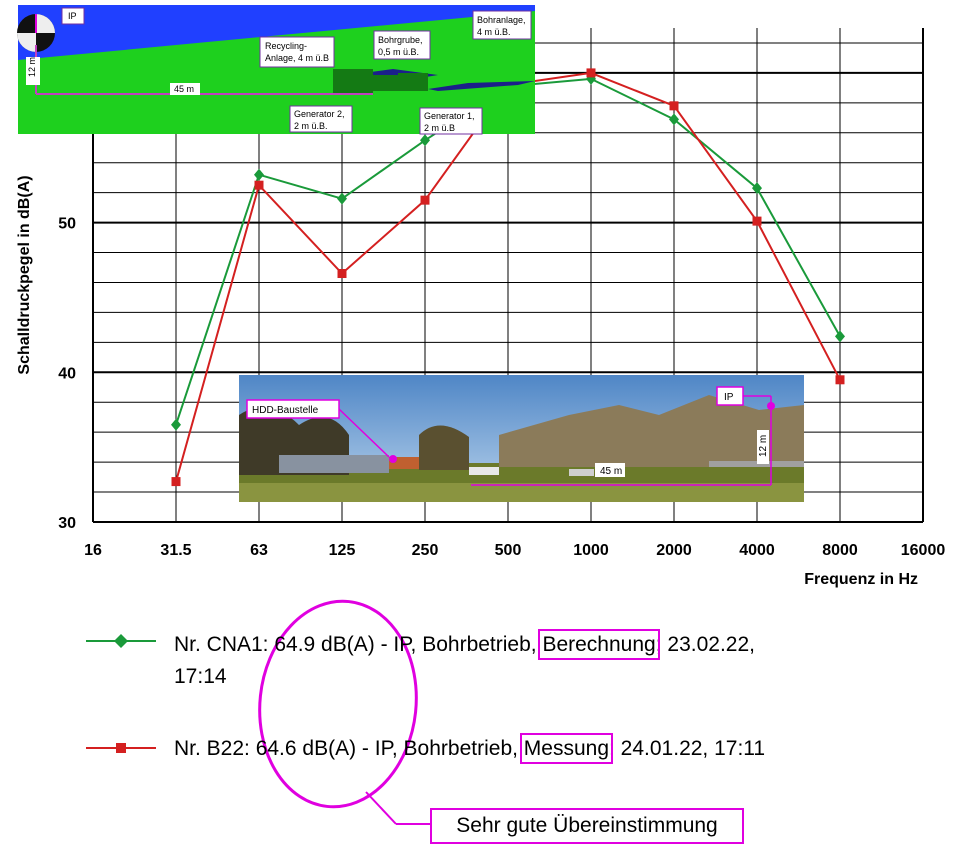  I want to click on map-generator1-label: Generator 1,, so click(449, 116).